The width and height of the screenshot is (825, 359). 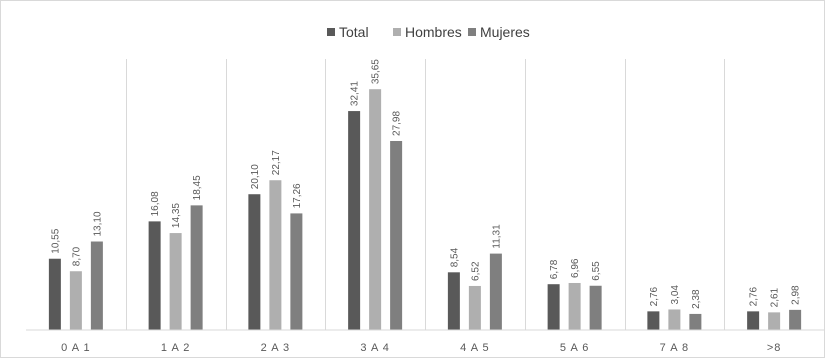 What do you see at coordinates (175, 348) in the screenshot?
I see `category-label: 1 A 2` at bounding box center [175, 348].